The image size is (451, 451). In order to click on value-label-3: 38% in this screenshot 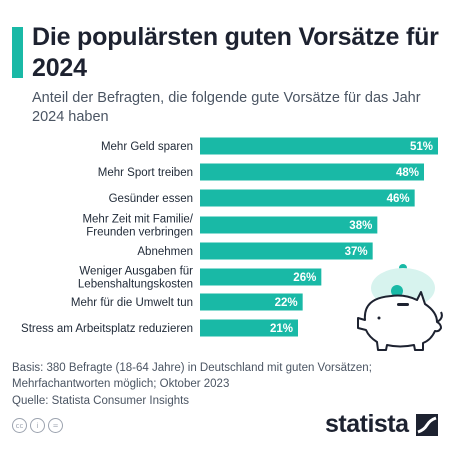, I will do `click(360, 226)`.